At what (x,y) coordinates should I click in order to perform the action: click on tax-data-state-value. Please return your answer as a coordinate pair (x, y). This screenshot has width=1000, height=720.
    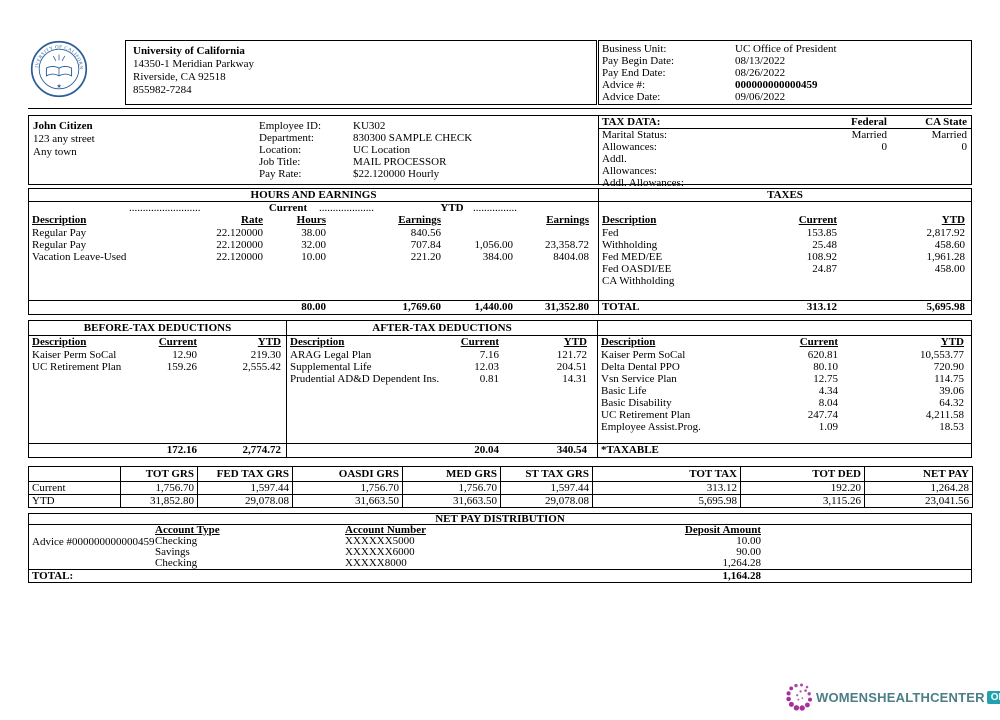
    Looking at the image, I should click on (927, 171).